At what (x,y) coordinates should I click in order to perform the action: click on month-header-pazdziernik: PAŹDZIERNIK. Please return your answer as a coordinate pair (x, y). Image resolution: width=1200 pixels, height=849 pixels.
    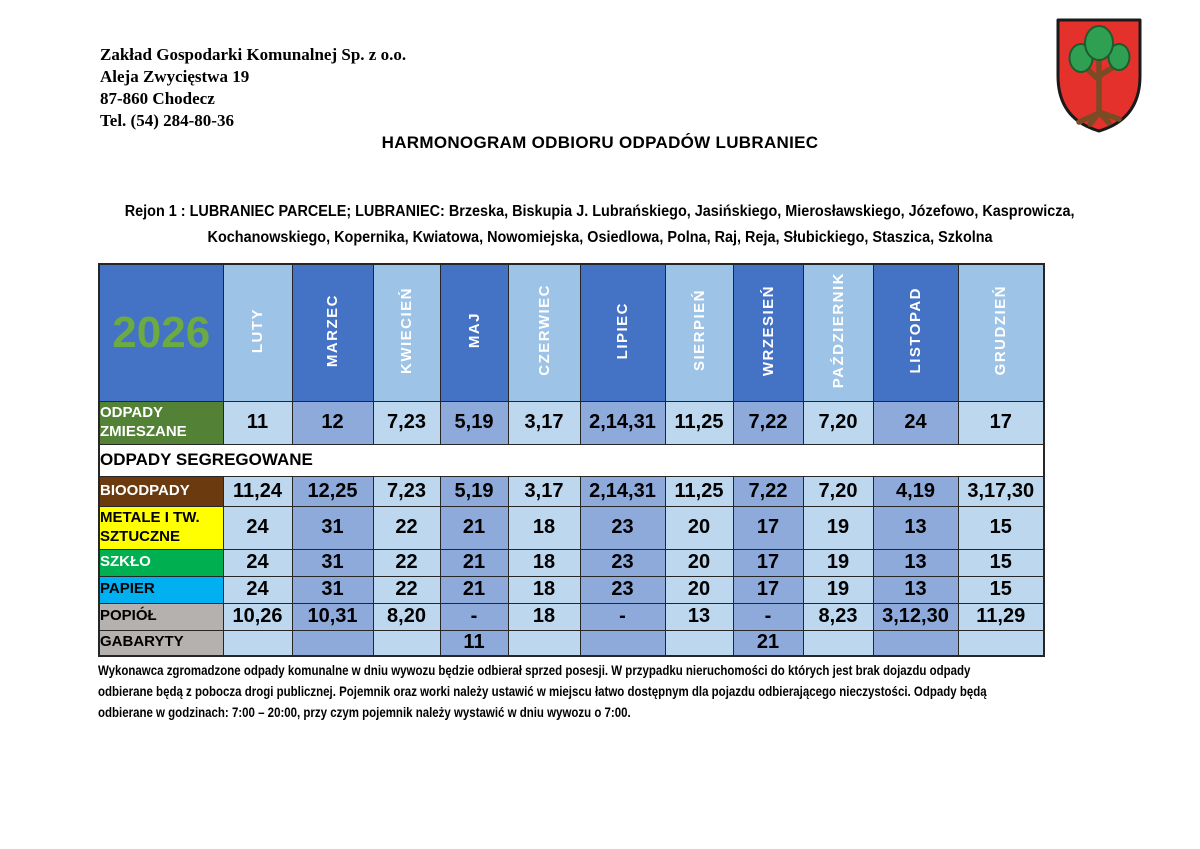
    Looking at the image, I should click on (838, 332).